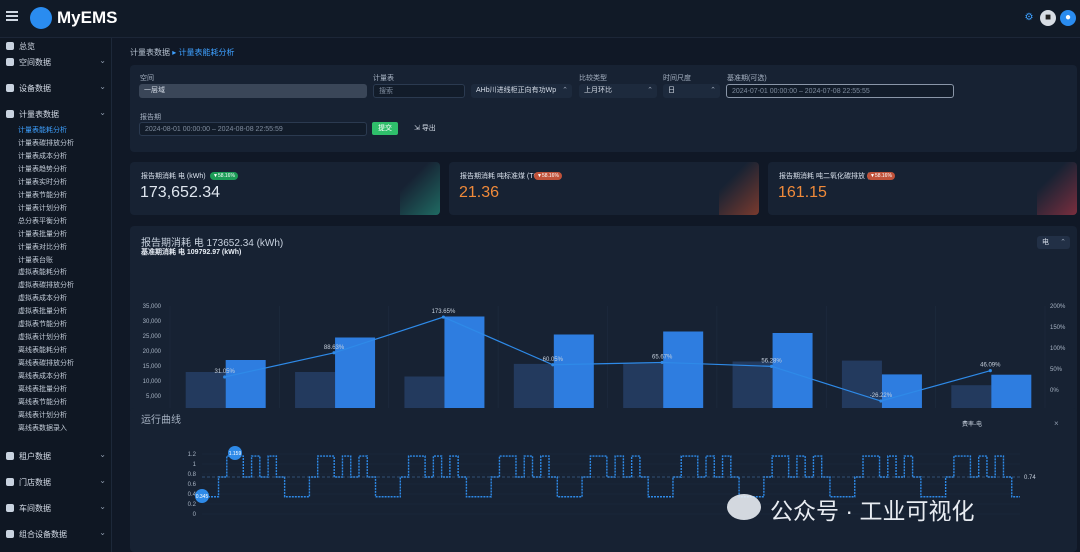  What do you see at coordinates (10, 482) in the screenshot?
I see `store-icon` at bounding box center [10, 482].